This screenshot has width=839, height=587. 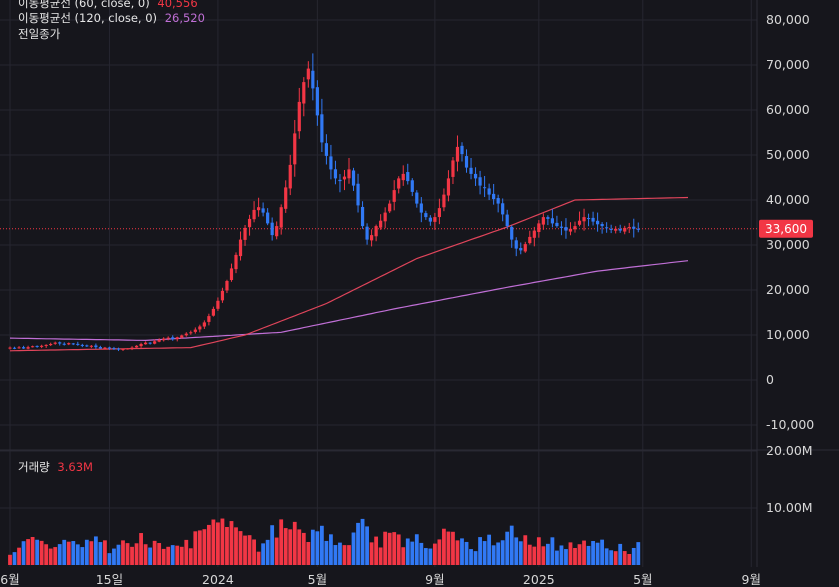 What do you see at coordinates (317, 579) in the screenshot?
I see `time-tick-label: 5월` at bounding box center [317, 579].